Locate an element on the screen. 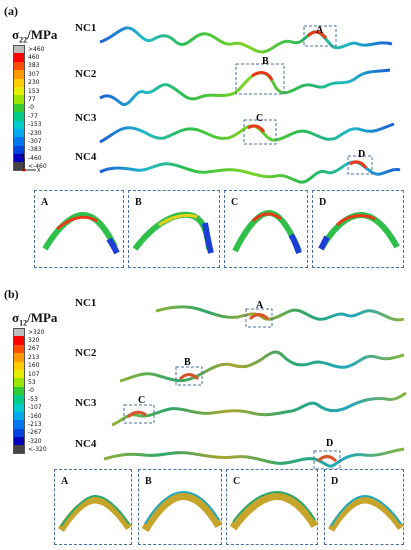 This screenshot has height=550, width=411. legend-row: -267 is located at coordinates (48, 433).